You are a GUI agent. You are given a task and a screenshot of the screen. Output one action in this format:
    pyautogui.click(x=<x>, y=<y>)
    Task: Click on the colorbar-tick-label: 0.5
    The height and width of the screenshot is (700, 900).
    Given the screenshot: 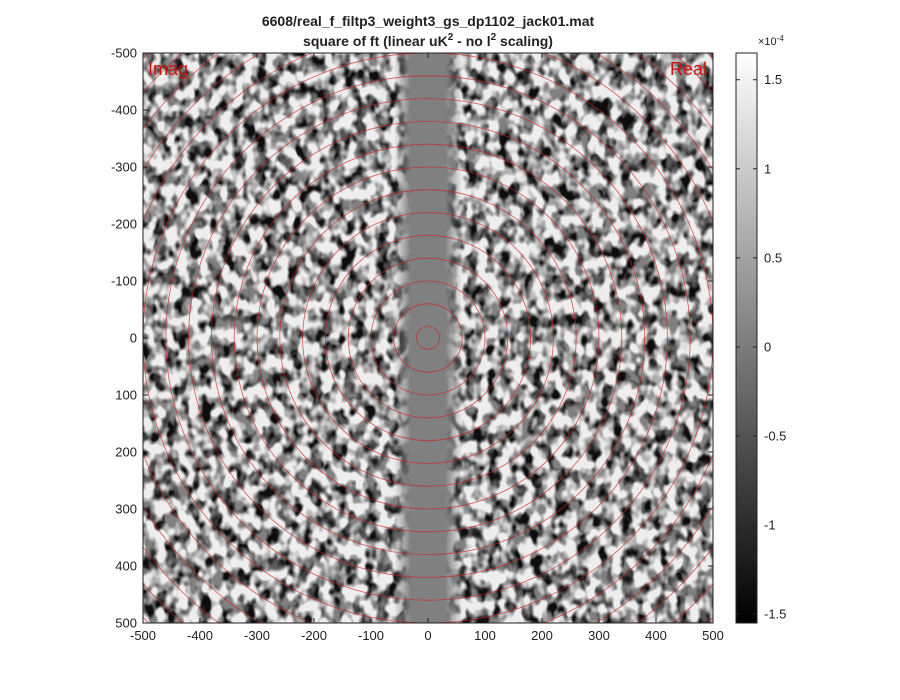 What is the action you would take?
    pyautogui.click(x=773, y=257)
    